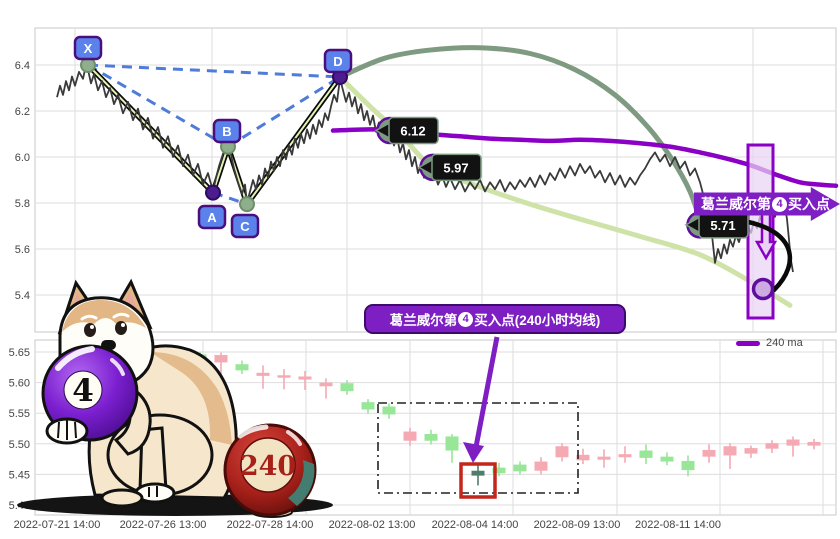  Describe the element at coordinates (22, 250) in the screenshot. I see `y-axis-tick: 5.6` at that location.